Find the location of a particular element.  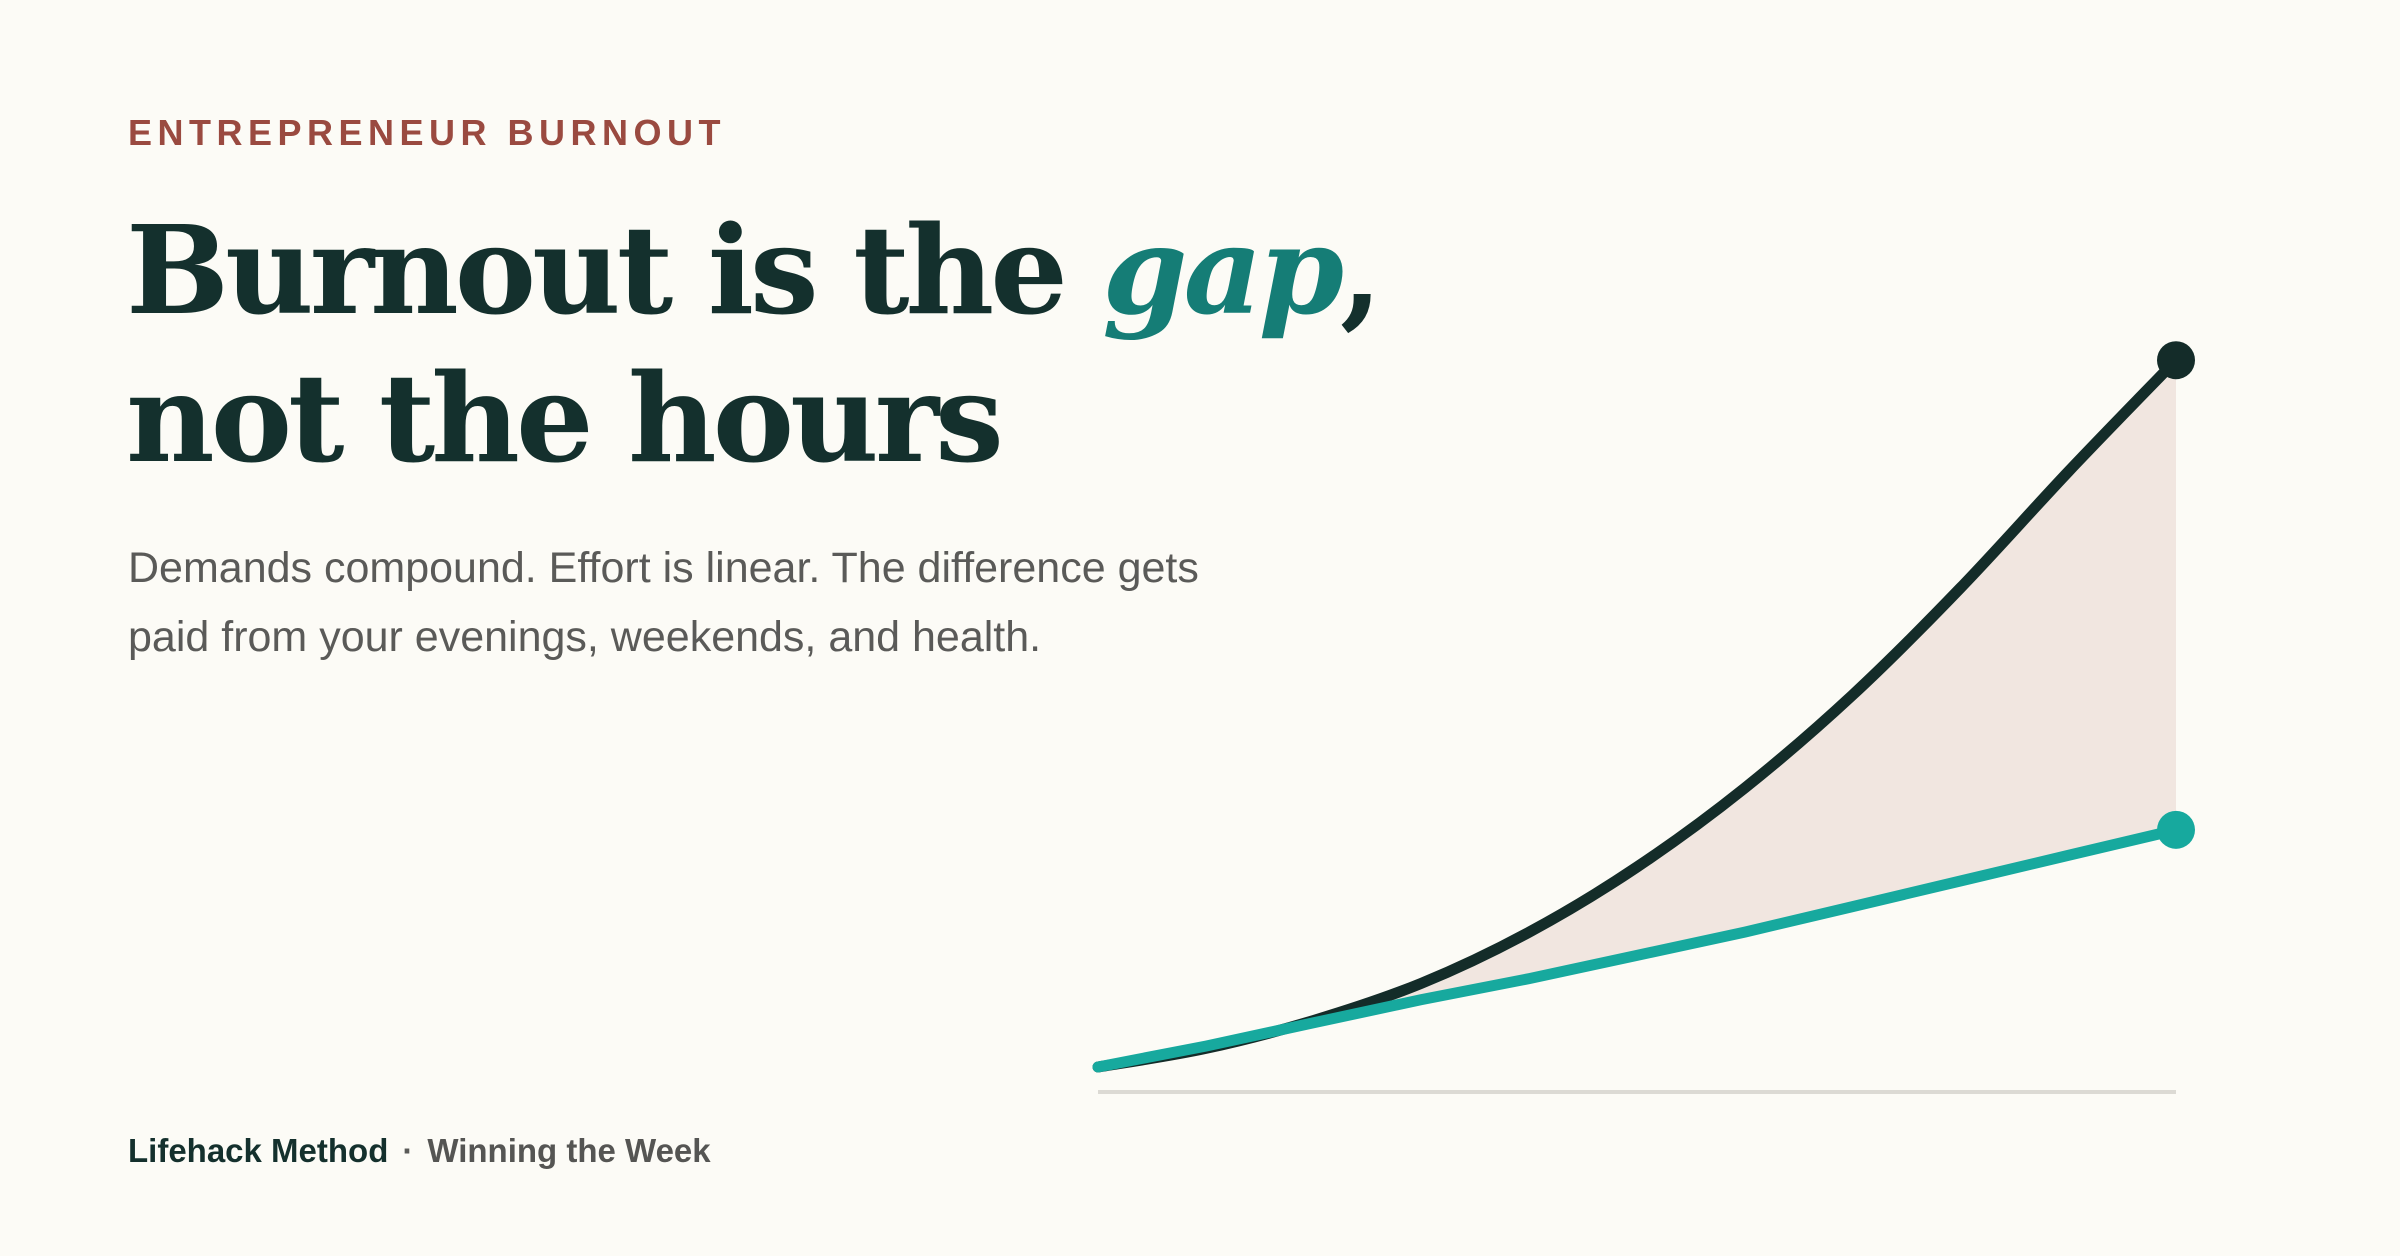

demands-end-marker is located at coordinates (2176, 360).